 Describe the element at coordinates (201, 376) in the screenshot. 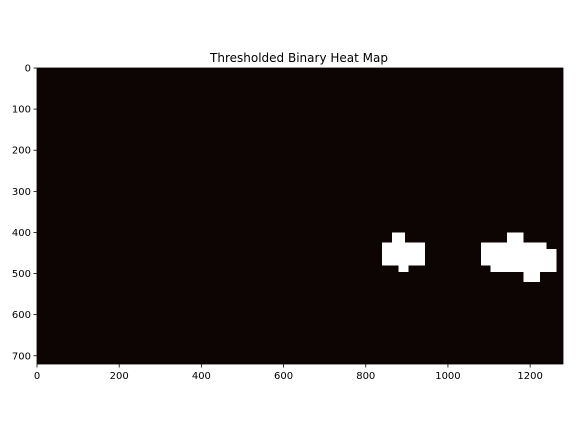

I see `x-tick-label-400: 400` at that location.